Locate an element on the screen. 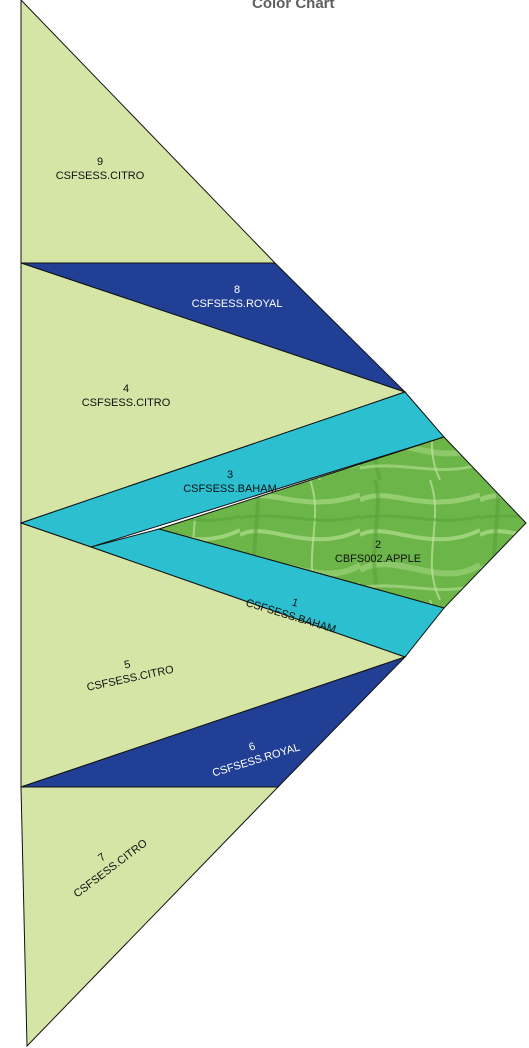 The image size is (529, 1048). piece-3-code: CSFSESS.BAHAM is located at coordinates (230, 489).